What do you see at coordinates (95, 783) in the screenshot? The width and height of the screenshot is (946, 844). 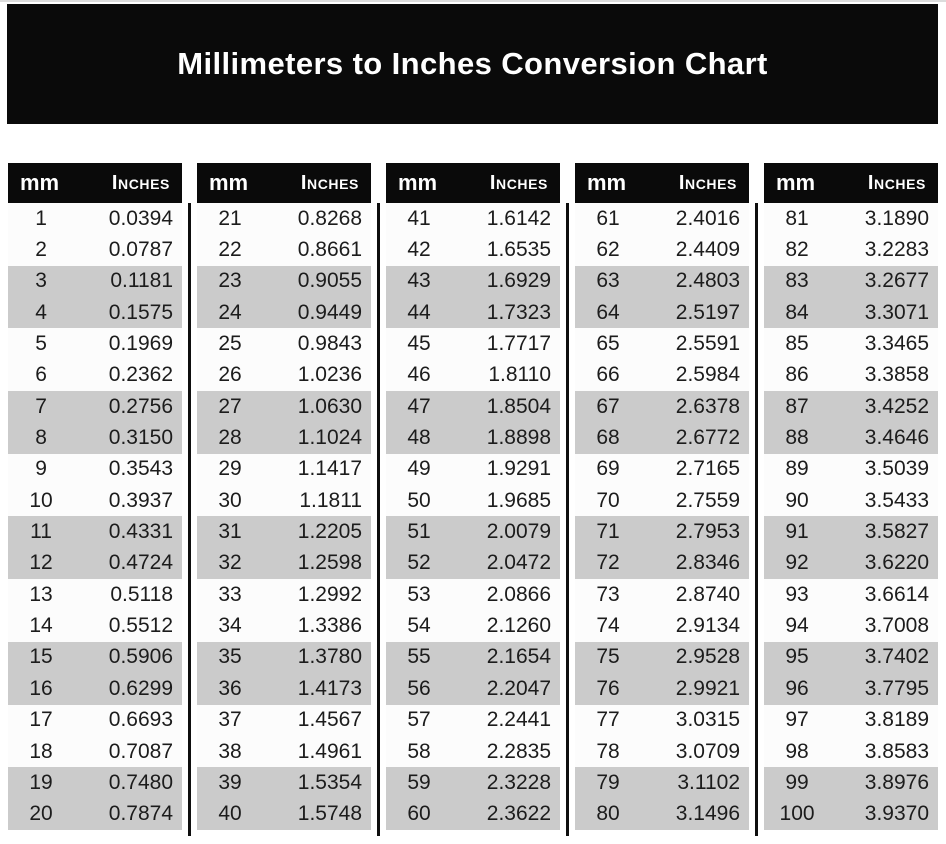 I see `table-row: 19 0.7480` at bounding box center [95, 783].